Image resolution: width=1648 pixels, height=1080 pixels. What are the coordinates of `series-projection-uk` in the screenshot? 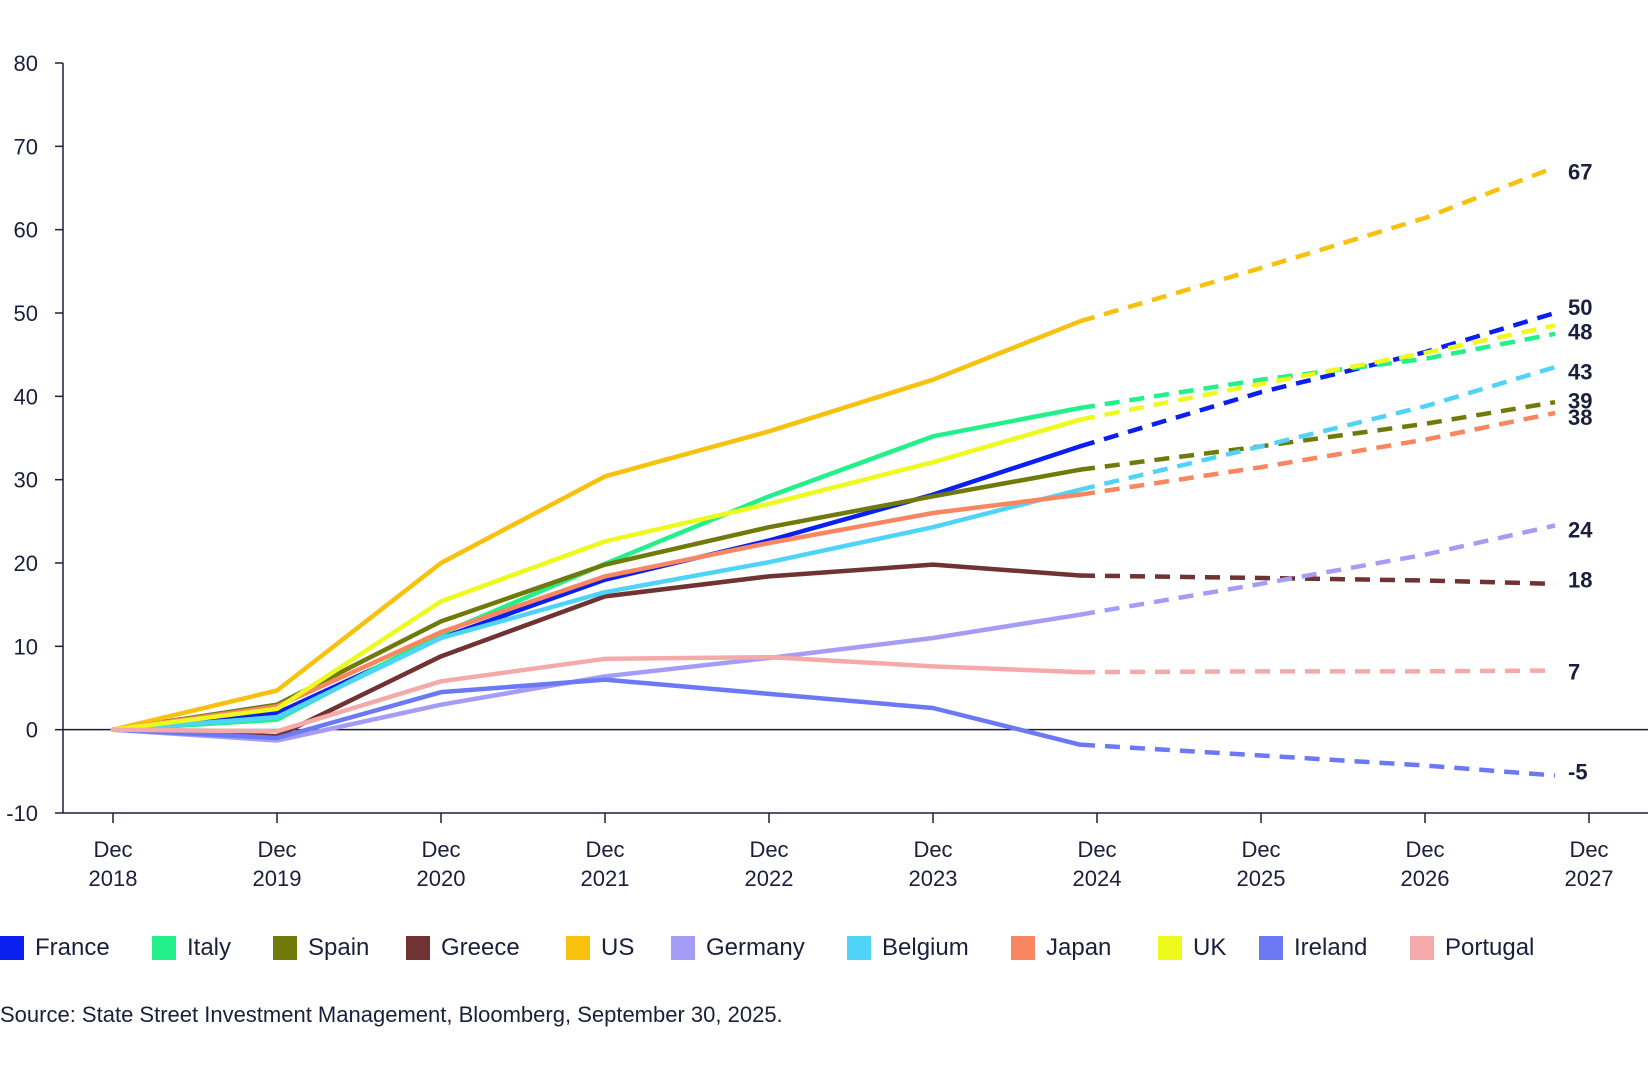 It's located at (1317, 372).